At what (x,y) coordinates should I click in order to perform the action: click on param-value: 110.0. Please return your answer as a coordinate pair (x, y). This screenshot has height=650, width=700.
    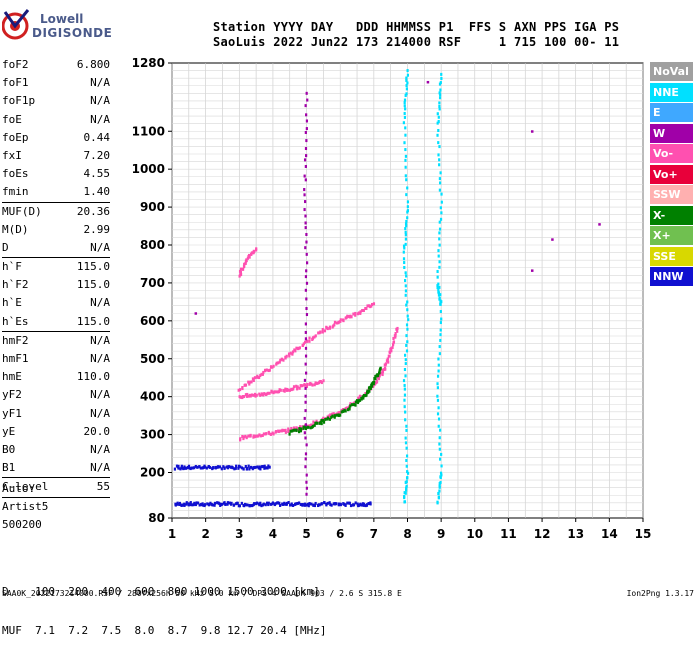
    Looking at the image, I should click on (93, 377).